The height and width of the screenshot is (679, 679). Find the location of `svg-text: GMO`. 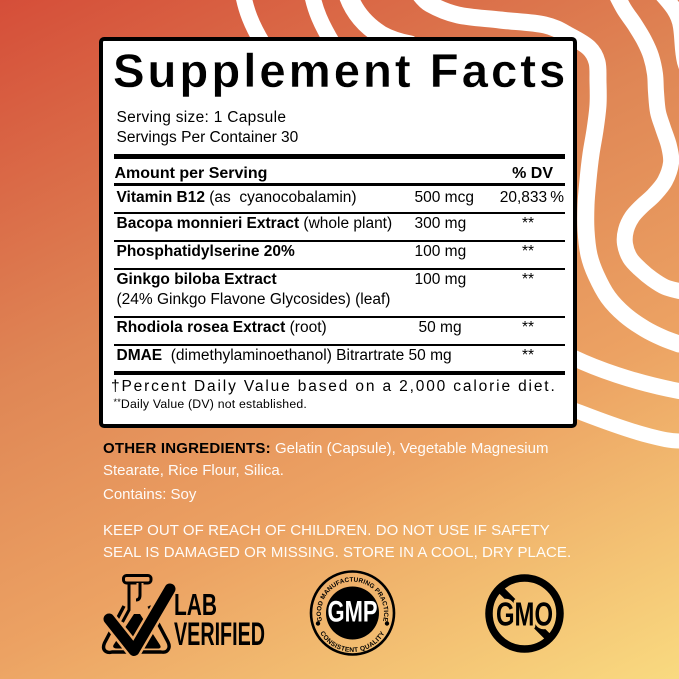

svg-text: GMO is located at coordinates (524, 614).